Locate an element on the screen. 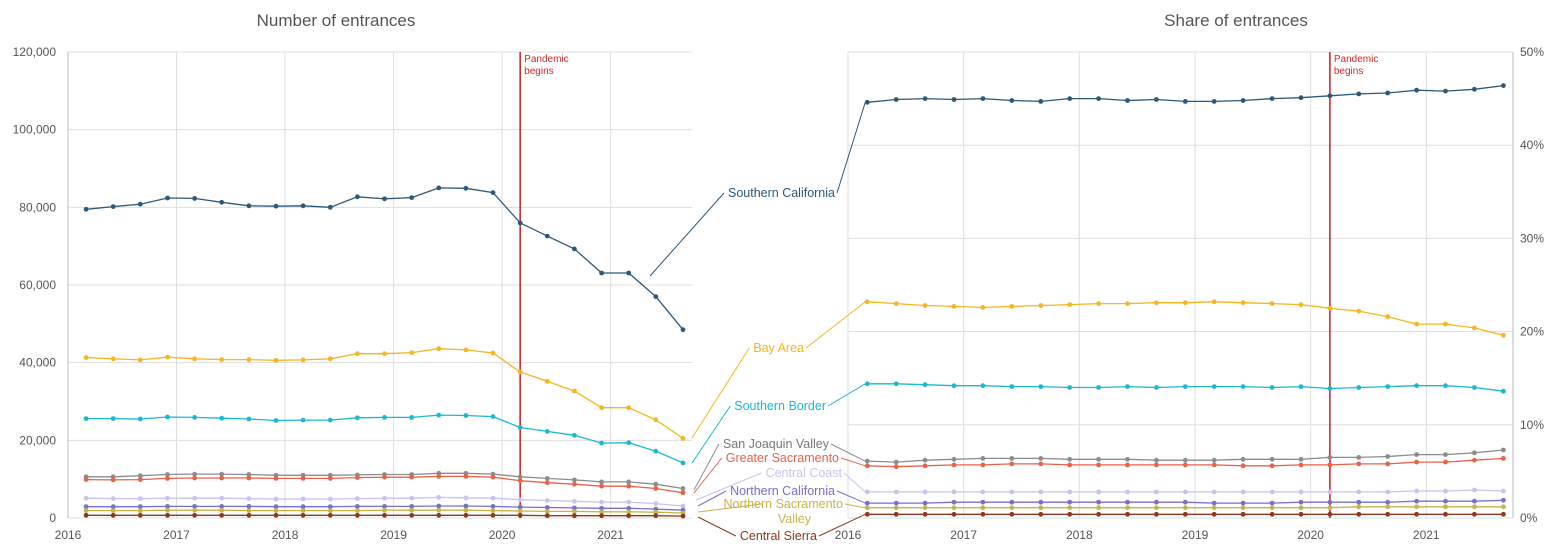  y-tick-label: 40% is located at coordinates (1532, 145).